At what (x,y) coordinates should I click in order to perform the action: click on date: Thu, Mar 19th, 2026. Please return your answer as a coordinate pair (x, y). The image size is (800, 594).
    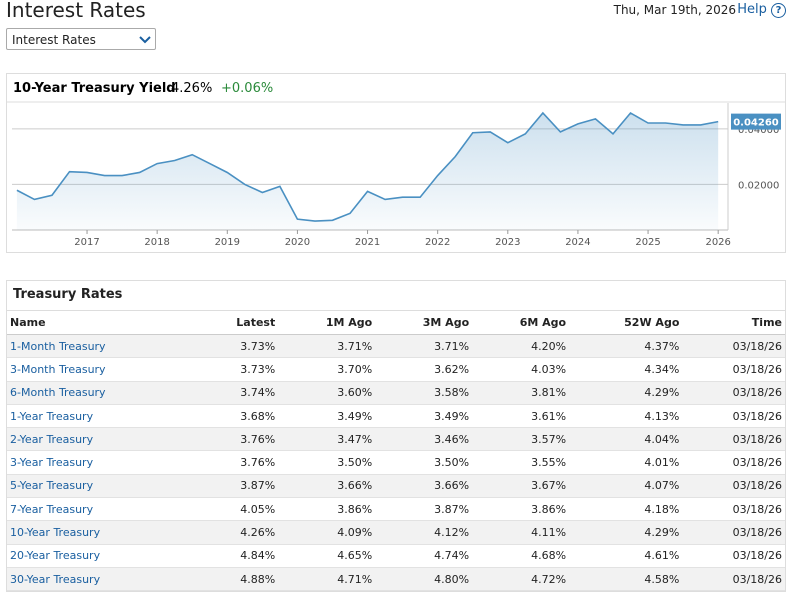
    Looking at the image, I should click on (674, 10).